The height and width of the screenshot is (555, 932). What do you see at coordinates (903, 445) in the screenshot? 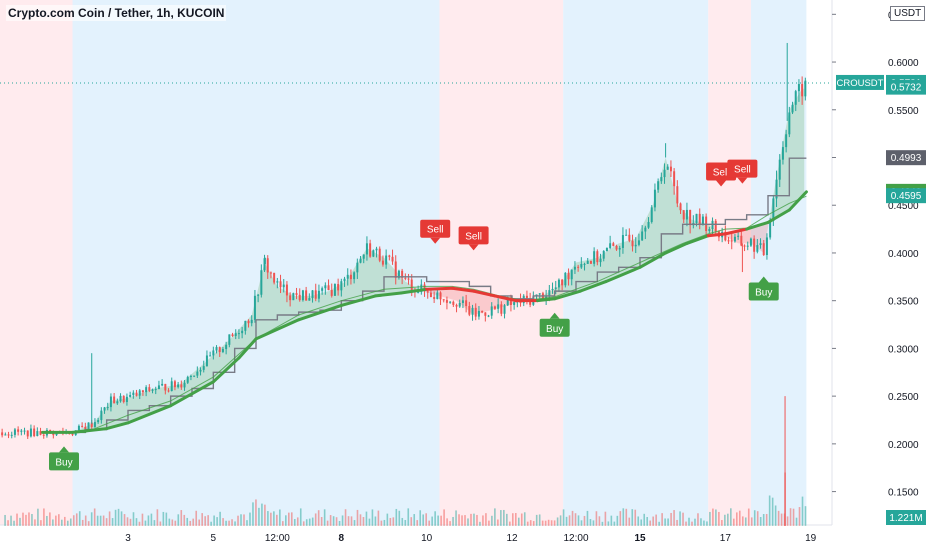
I see `price-tick-label: 0.2000` at bounding box center [903, 445].